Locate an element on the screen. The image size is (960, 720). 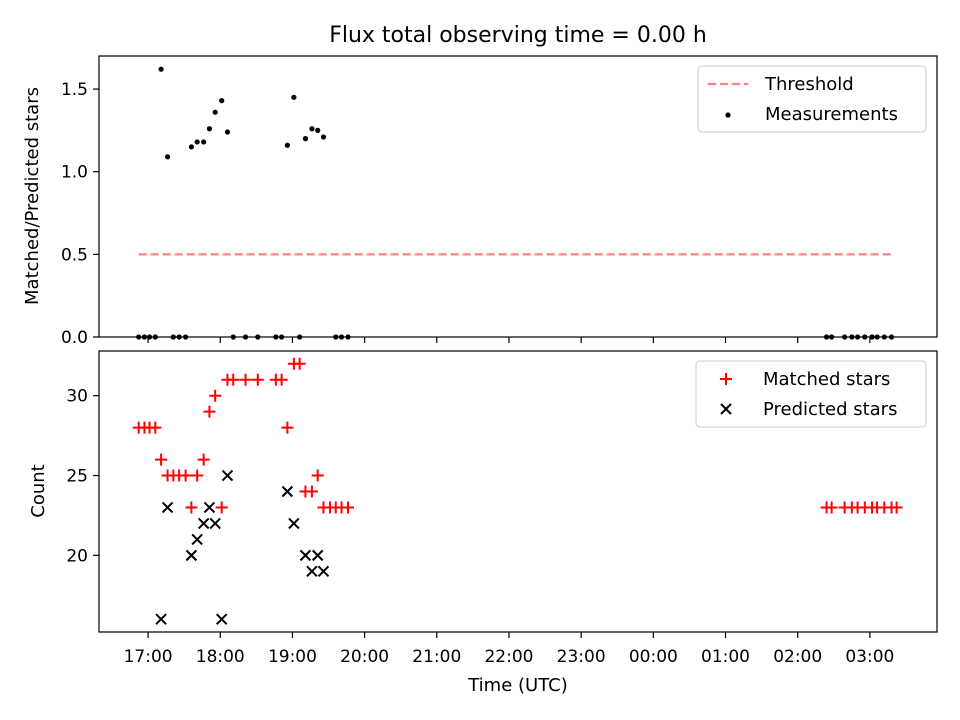
x-tick-label: 18:00 is located at coordinates (220, 657).